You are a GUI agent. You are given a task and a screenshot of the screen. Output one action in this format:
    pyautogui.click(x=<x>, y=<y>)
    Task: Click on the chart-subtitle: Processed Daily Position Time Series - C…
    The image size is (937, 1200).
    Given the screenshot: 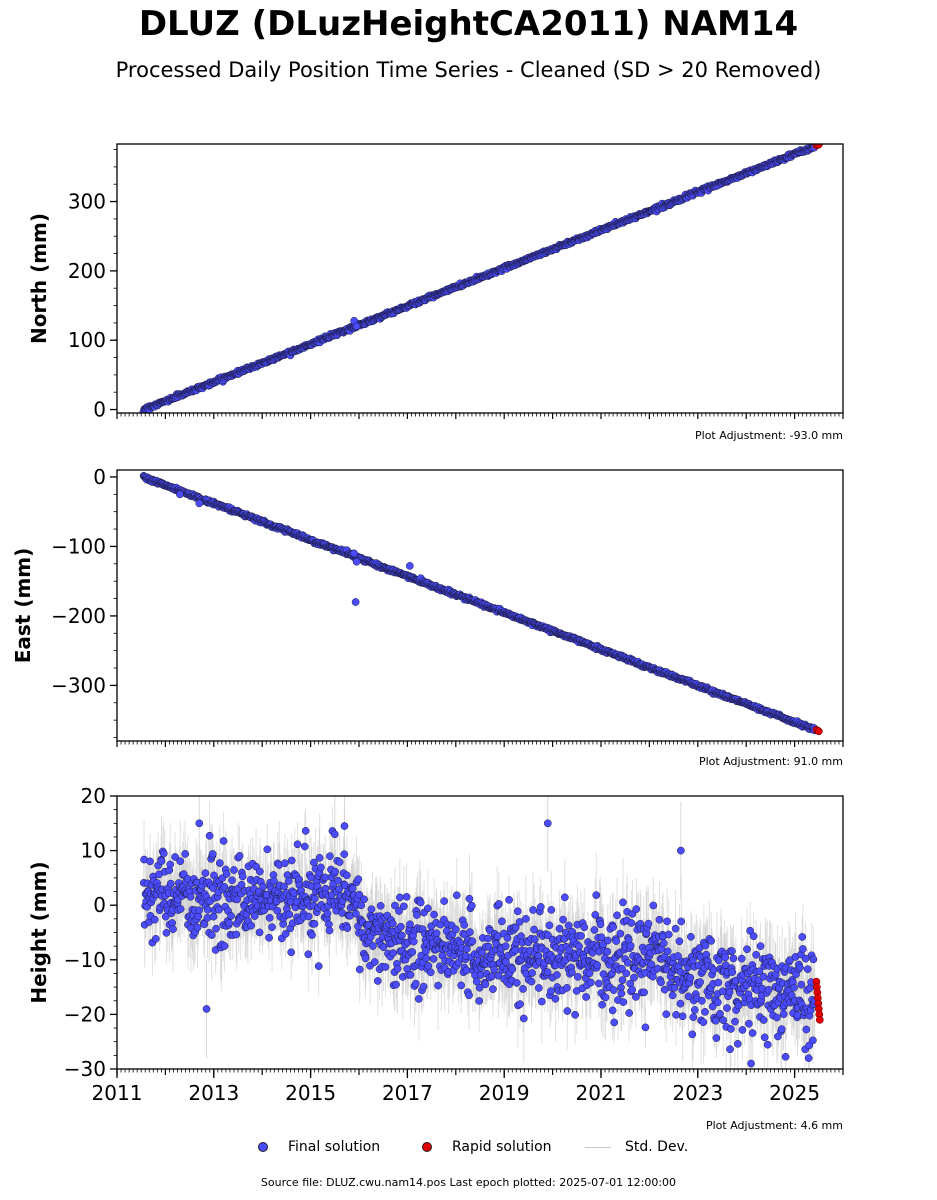 What is the action you would take?
    pyautogui.click(x=468, y=70)
    